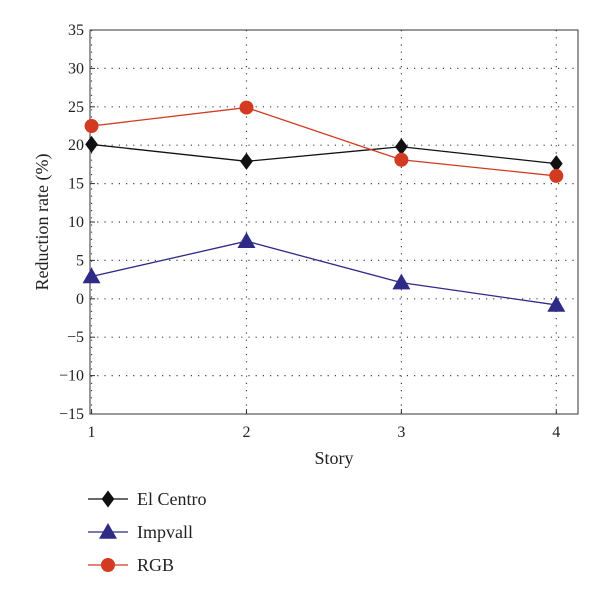 The width and height of the screenshot is (600, 593). Describe the element at coordinates (76, 68) in the screenshot. I see `y-tick-label: 30` at that location.